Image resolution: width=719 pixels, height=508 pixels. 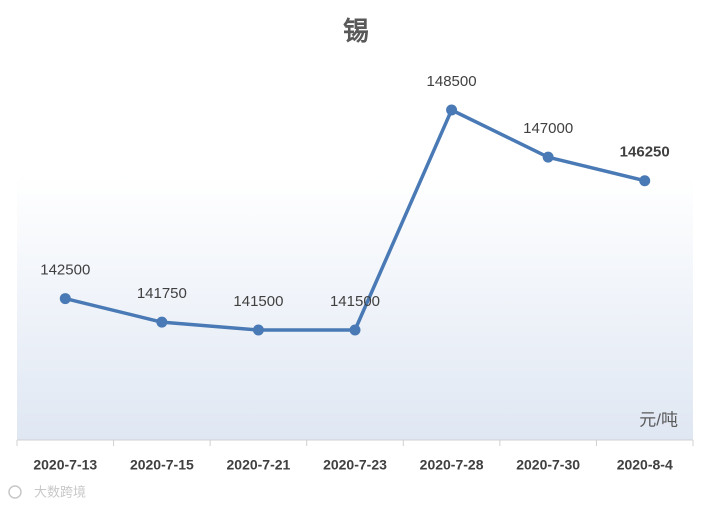 What do you see at coordinates (355, 465) in the screenshot?
I see `x-tick-label: 2020-7-23` at bounding box center [355, 465].